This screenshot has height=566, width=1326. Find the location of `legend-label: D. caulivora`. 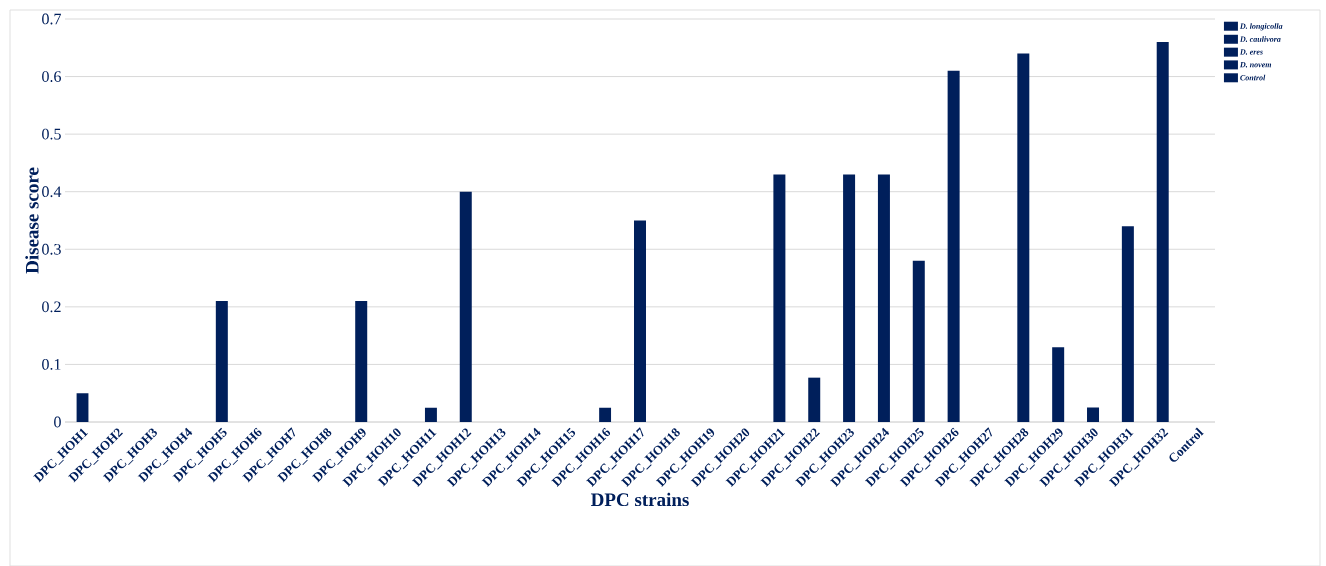

legend-label: D. caulivora is located at coordinates (1260, 39).